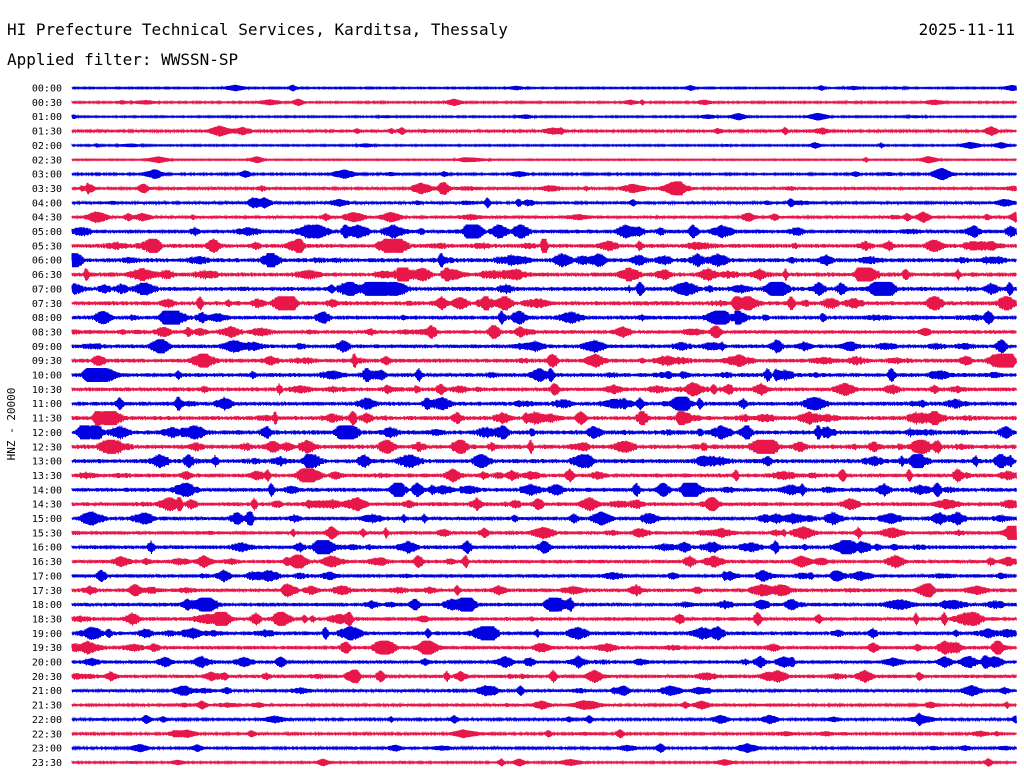  What do you see at coordinates (47, 619) in the screenshot?
I see `row-time-label: 18:30` at bounding box center [47, 619].